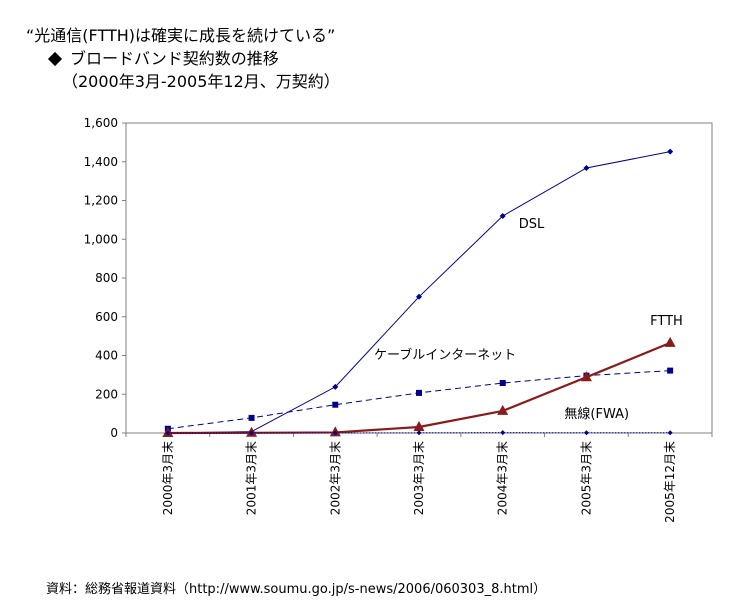 The image size is (749, 604). I want to click on cable-series-label: ケーブルインターネット, so click(445, 355).